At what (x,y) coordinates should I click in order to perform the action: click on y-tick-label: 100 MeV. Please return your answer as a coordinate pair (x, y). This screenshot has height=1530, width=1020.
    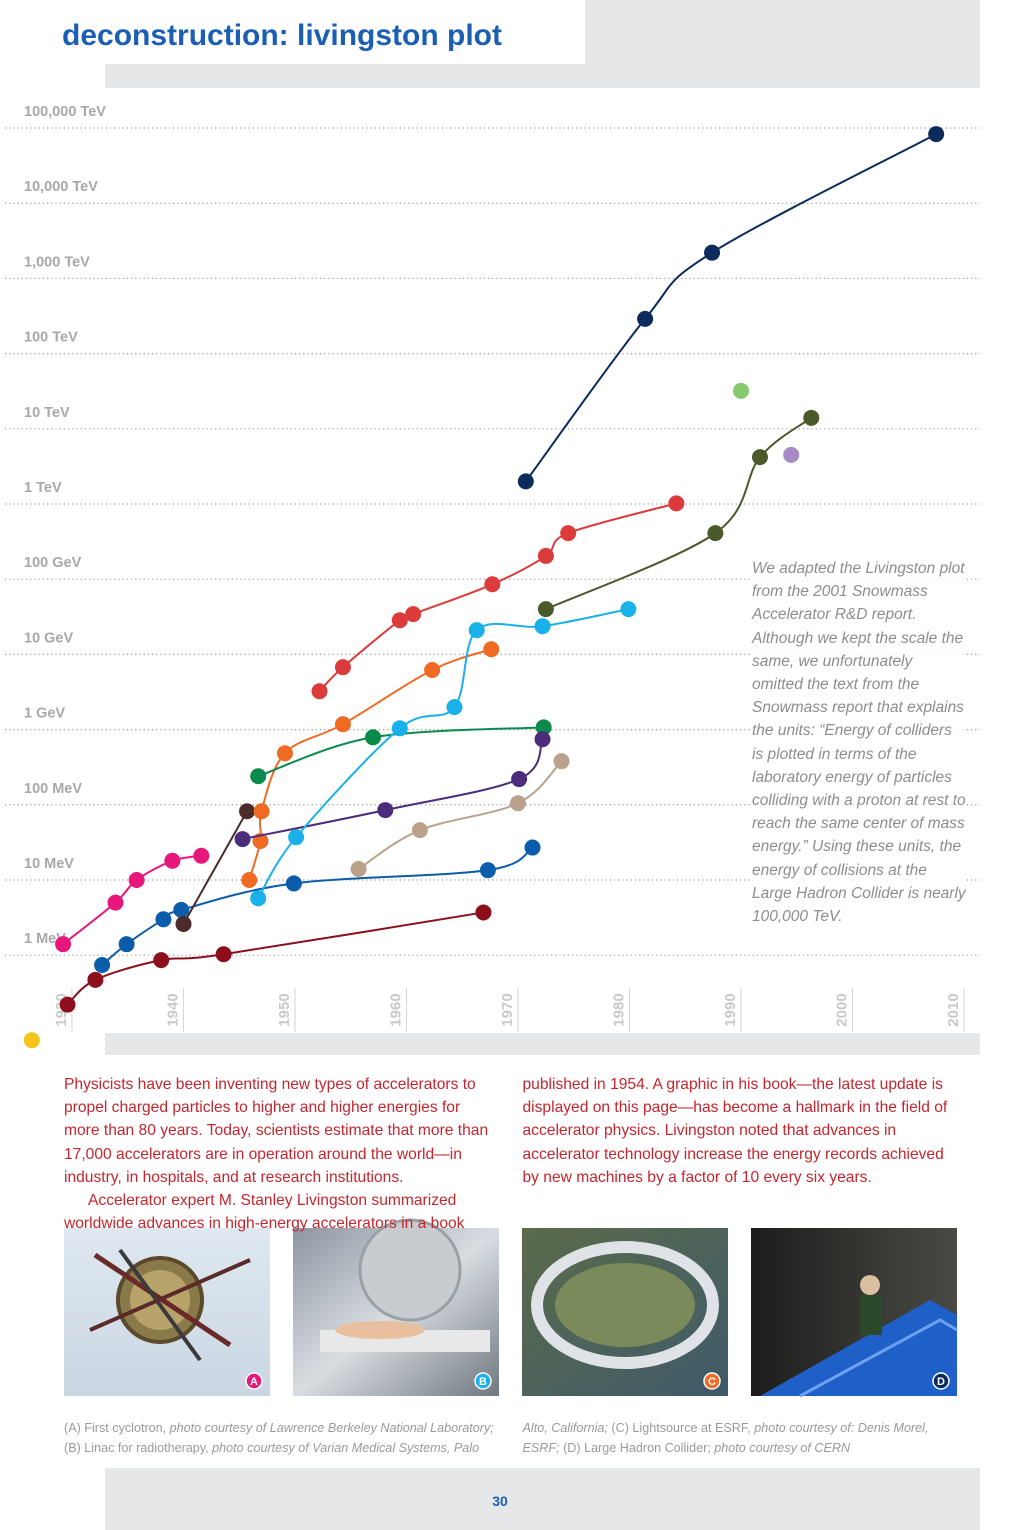
    Looking at the image, I should click on (53, 789).